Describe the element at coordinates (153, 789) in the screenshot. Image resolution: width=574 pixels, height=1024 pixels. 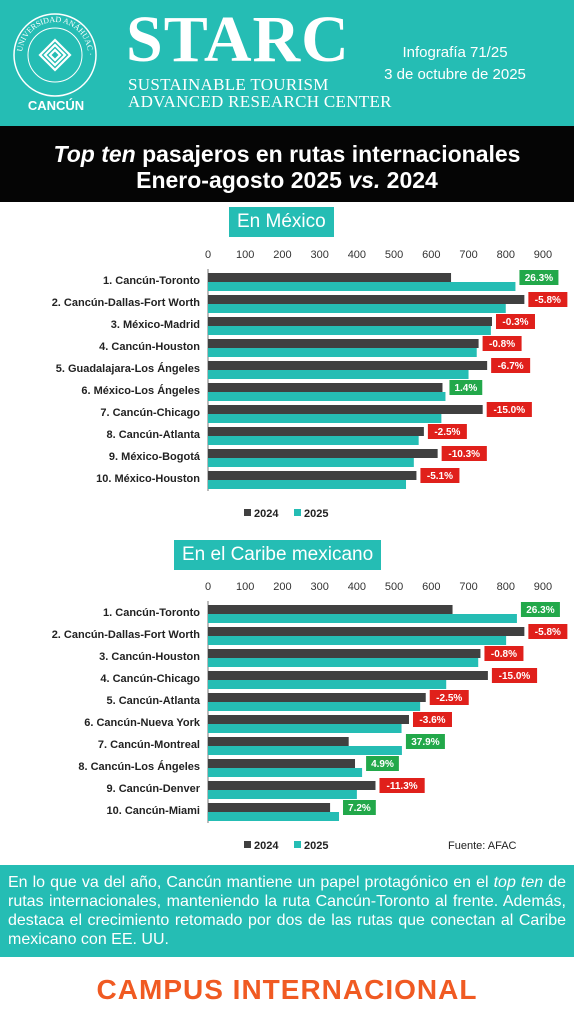
I see `category-label: 9. Cancún-Denver` at that location.